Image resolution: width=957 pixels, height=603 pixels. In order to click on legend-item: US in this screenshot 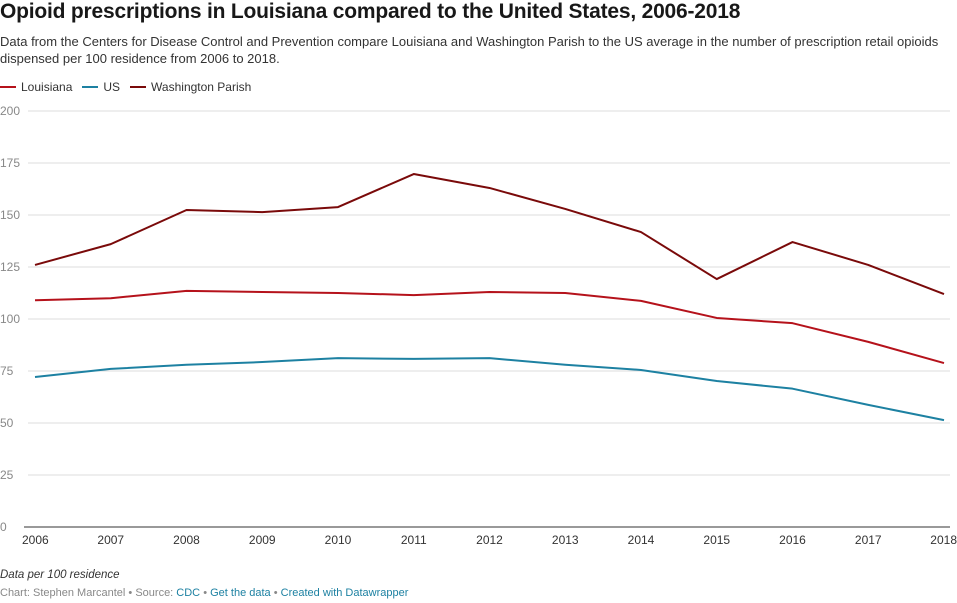, I will do `click(101, 87)`.